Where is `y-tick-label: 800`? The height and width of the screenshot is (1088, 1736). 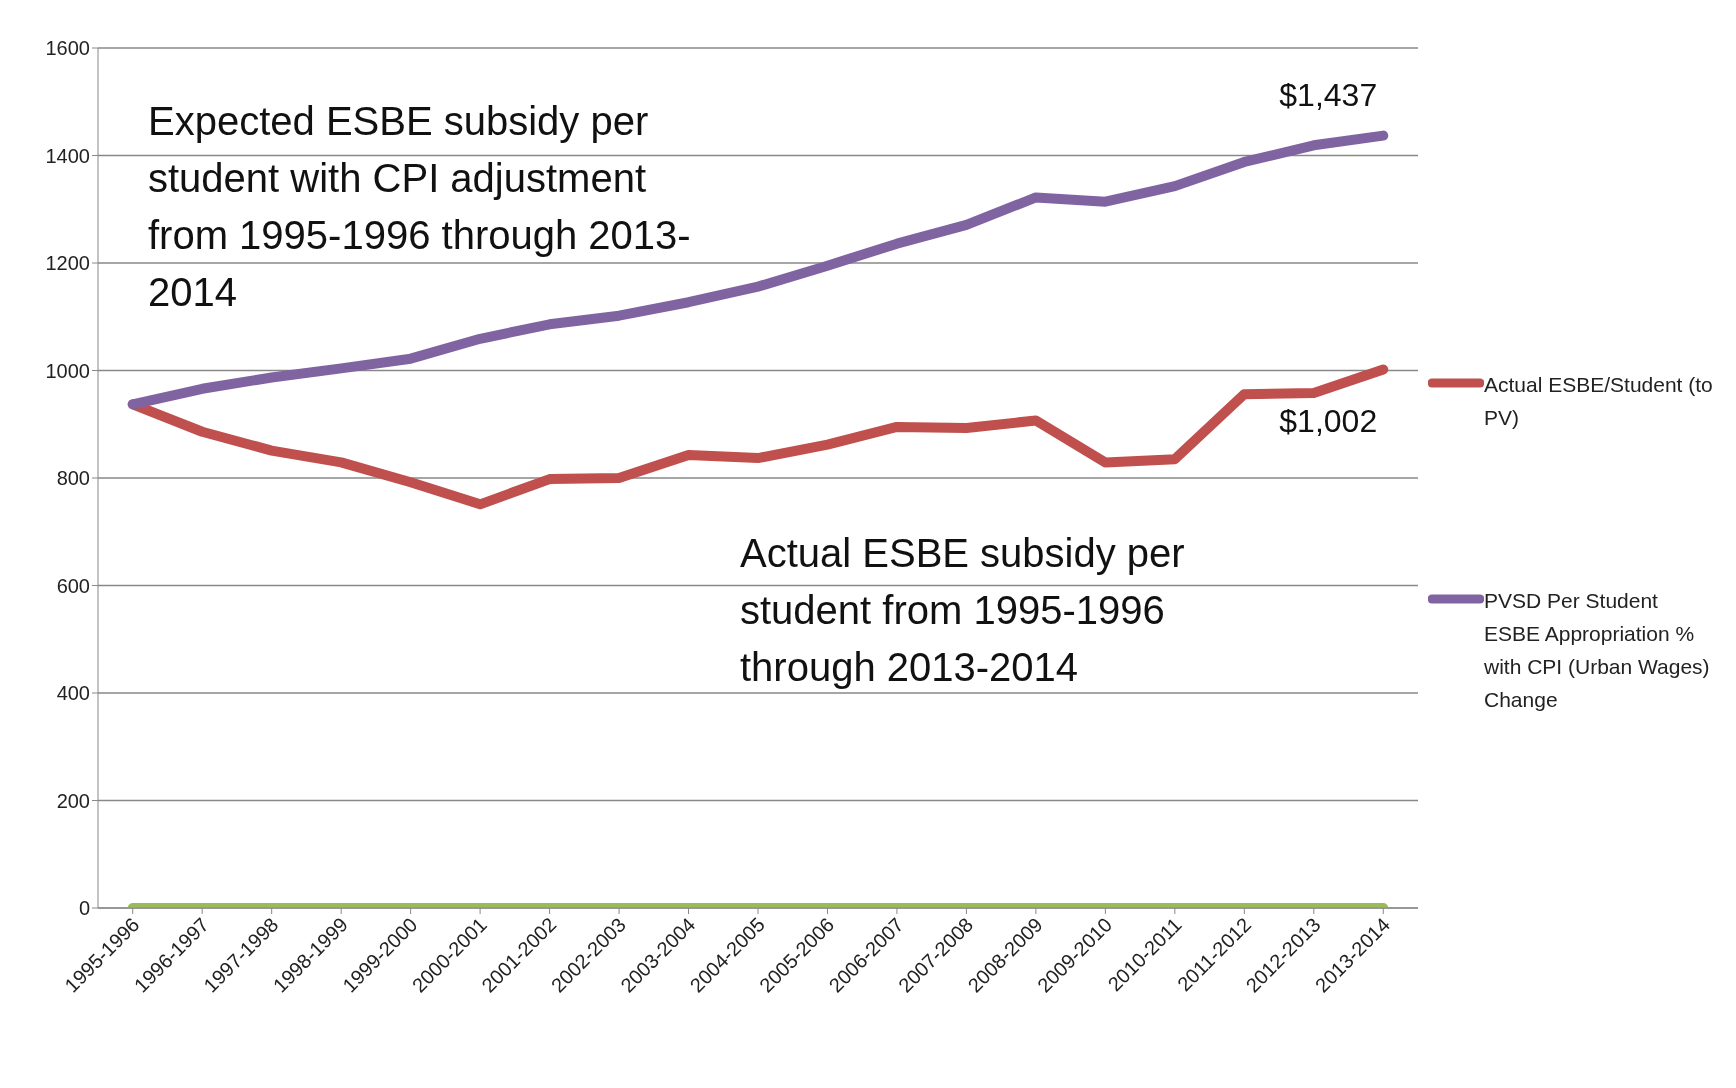 y-tick-label: 800 is located at coordinates (73, 478).